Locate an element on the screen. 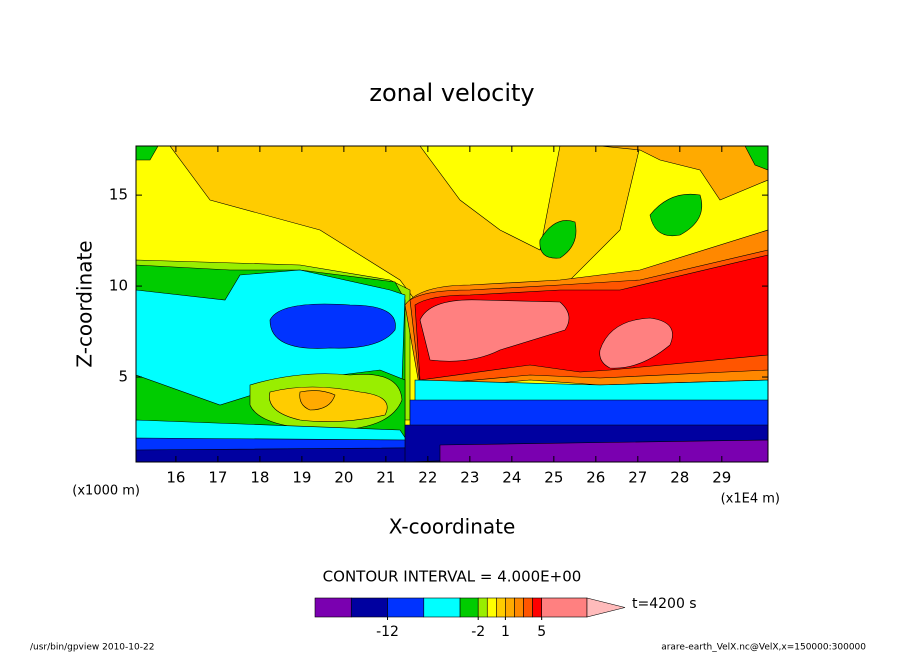 The width and height of the screenshot is (904, 654). colorbar-tick-label: -2 is located at coordinates (478, 632).